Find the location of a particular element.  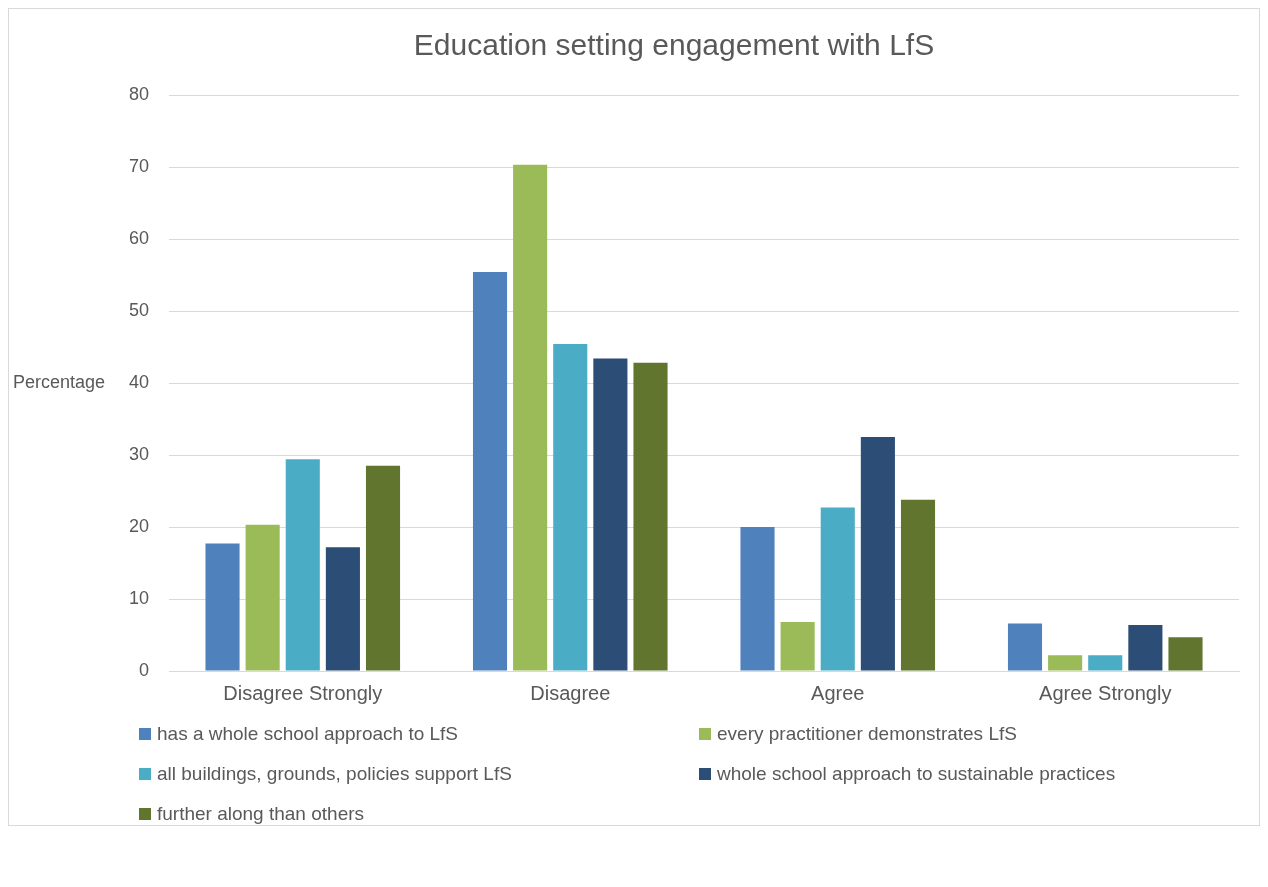

x-tick-label: Agree Strongly is located at coordinates (1105, 692).